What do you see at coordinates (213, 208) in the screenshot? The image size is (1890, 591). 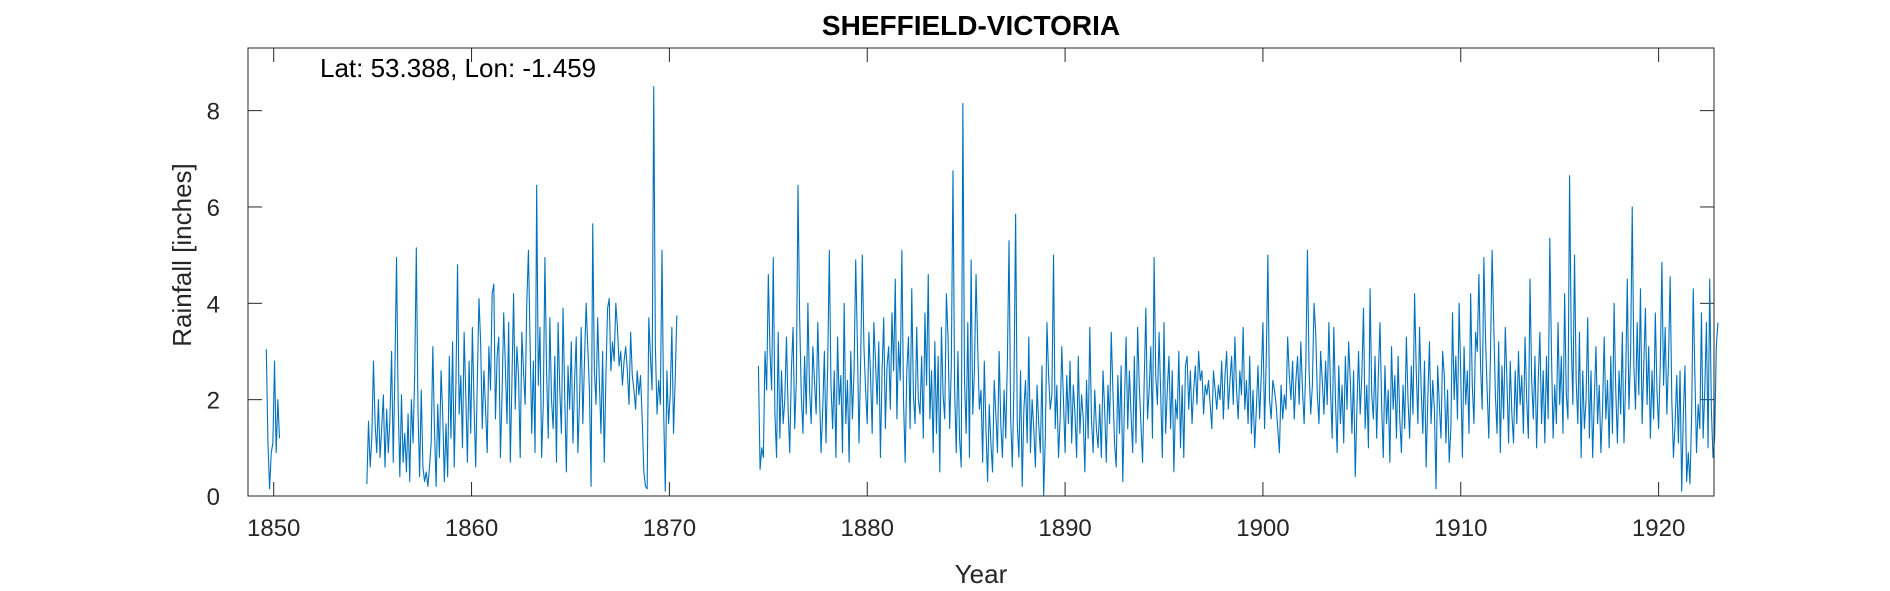 I see `y-tick-label: 6` at bounding box center [213, 208].